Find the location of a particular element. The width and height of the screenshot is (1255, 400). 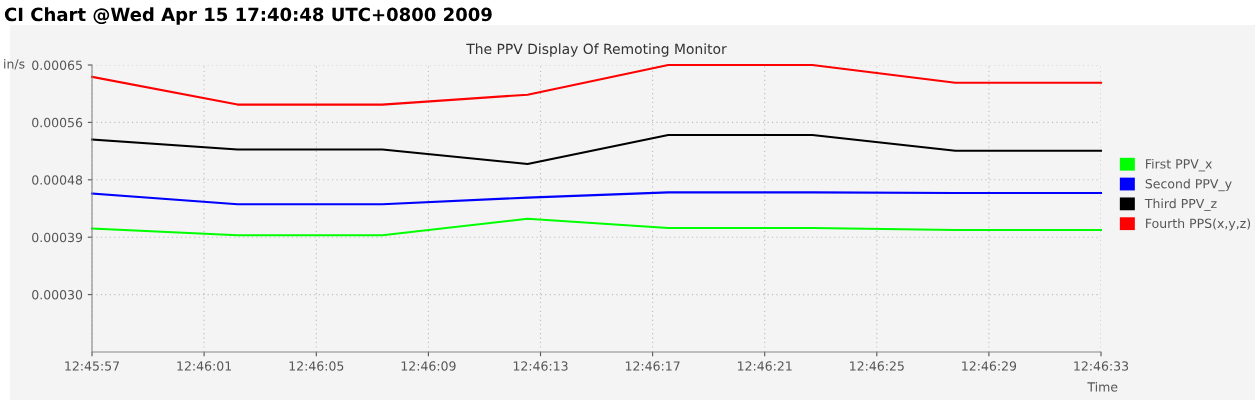

y-tick-label: 0.00056 is located at coordinates (57, 122).